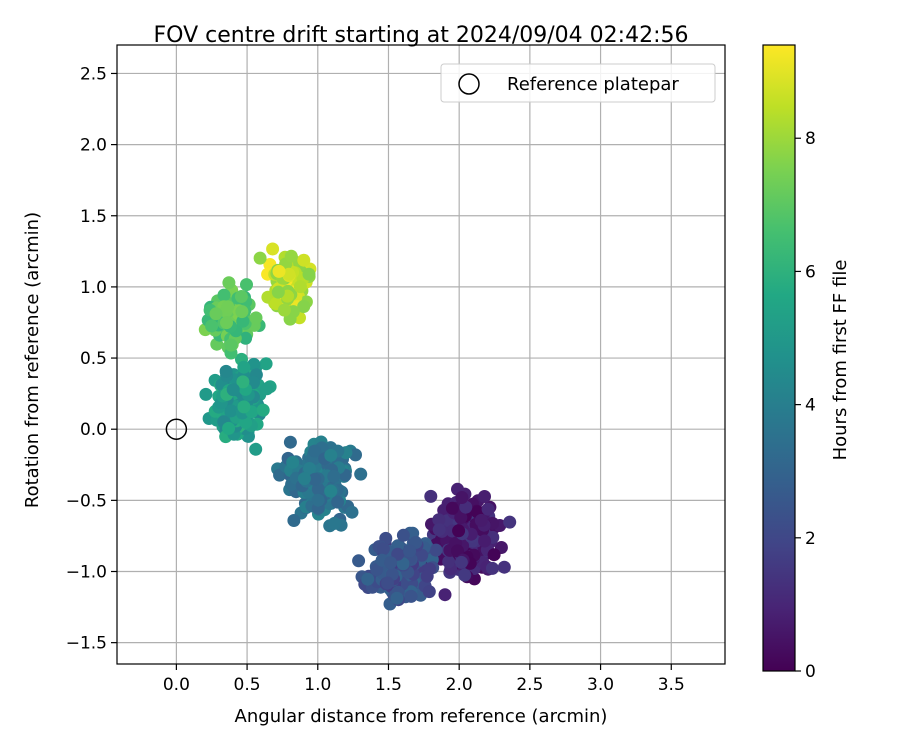  I want to click on y-tick-label: 0.0, so click(93, 430).